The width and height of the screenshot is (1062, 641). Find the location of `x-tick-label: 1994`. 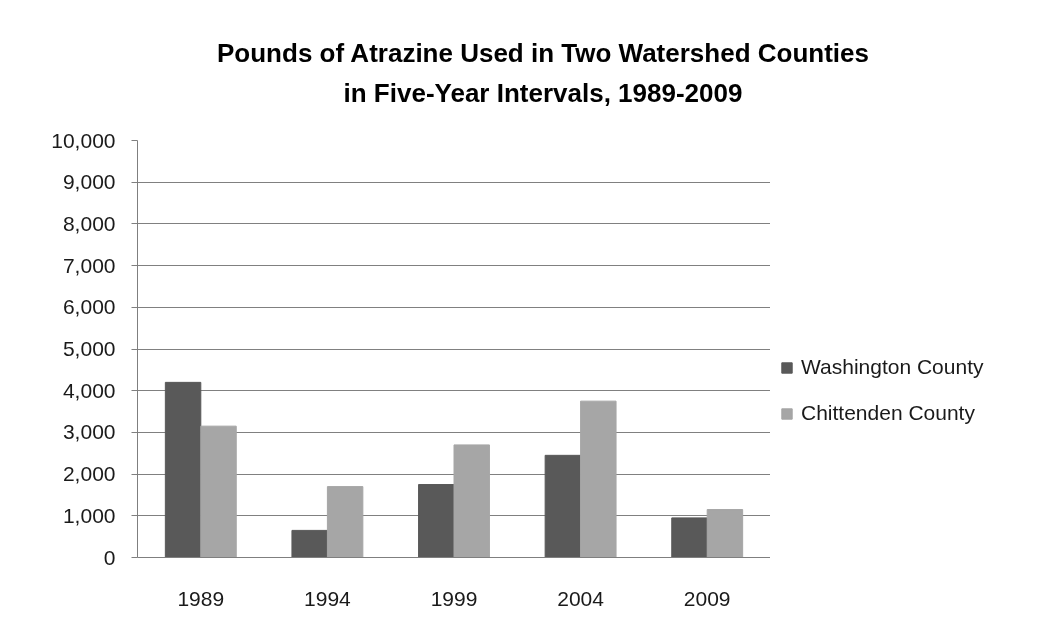

x-tick-label: 1994 is located at coordinates (328, 598).